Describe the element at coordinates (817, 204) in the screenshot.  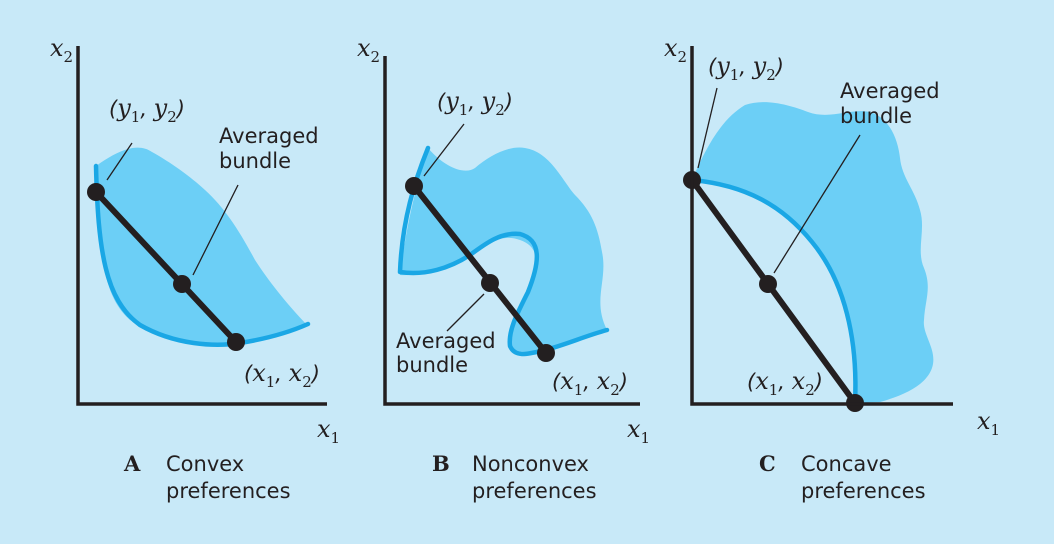
I see `panel-c-avg-leader` at that location.